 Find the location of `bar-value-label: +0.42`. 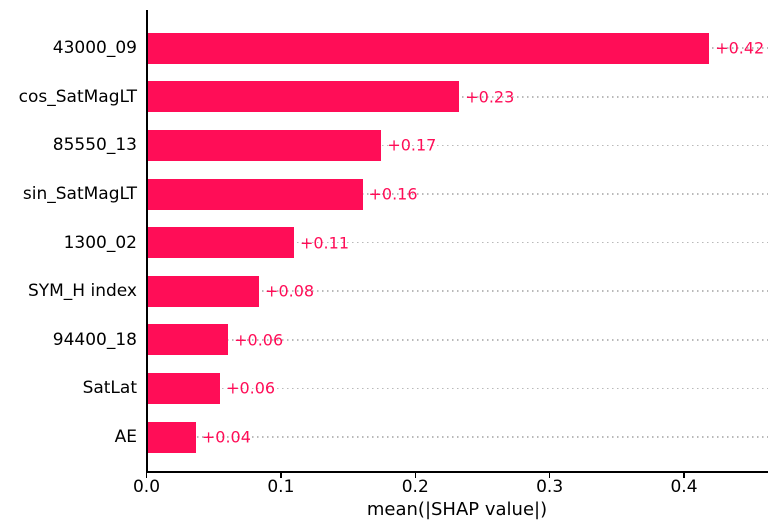

bar-value-label: +0.42 is located at coordinates (740, 48).